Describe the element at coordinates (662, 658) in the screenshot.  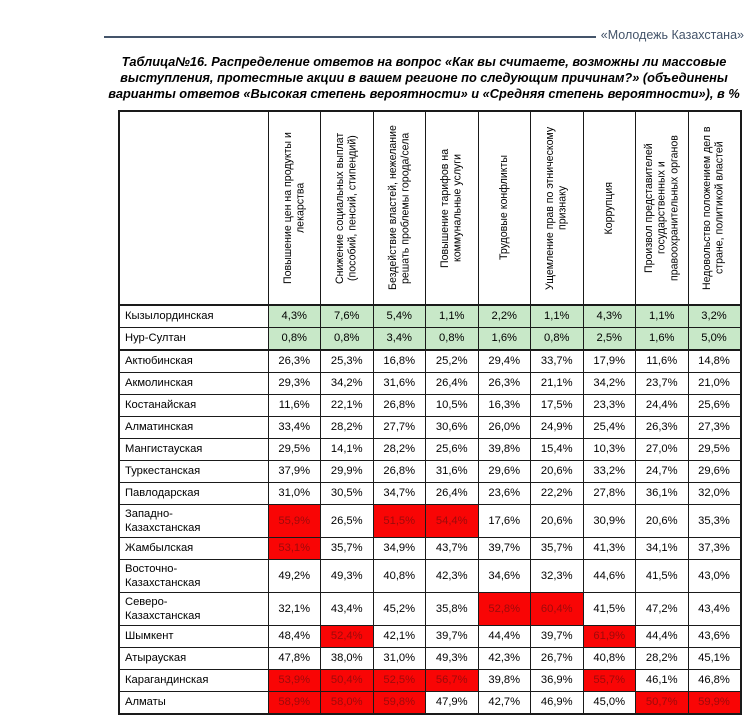
I see `value-cell: 28,2%` at that location.